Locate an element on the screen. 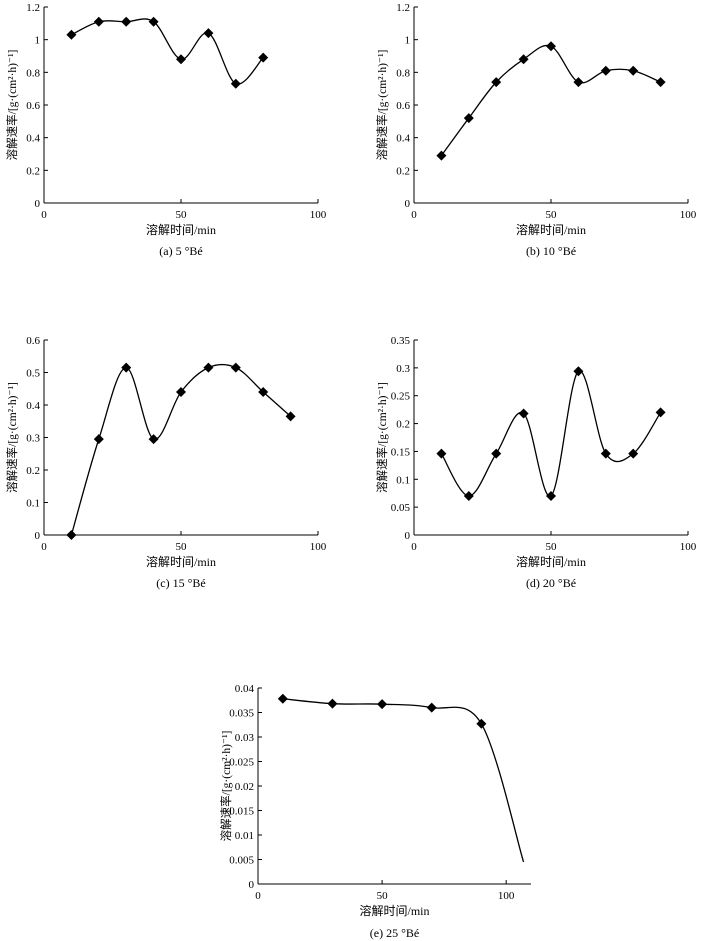 This screenshot has width=702, height=941. y-tick-label: 0.025 is located at coordinates (241, 763).